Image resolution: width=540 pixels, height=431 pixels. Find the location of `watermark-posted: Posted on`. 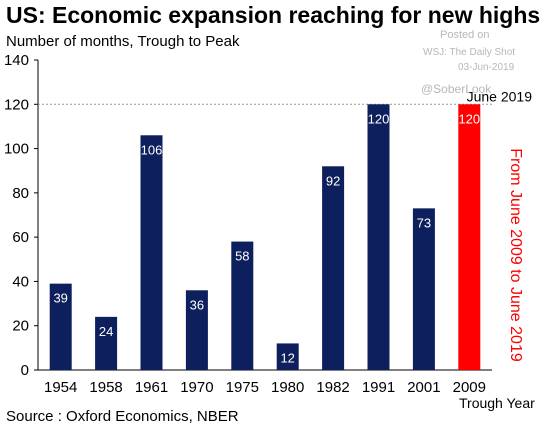

watermark-posted: Posted on is located at coordinates (465, 35).